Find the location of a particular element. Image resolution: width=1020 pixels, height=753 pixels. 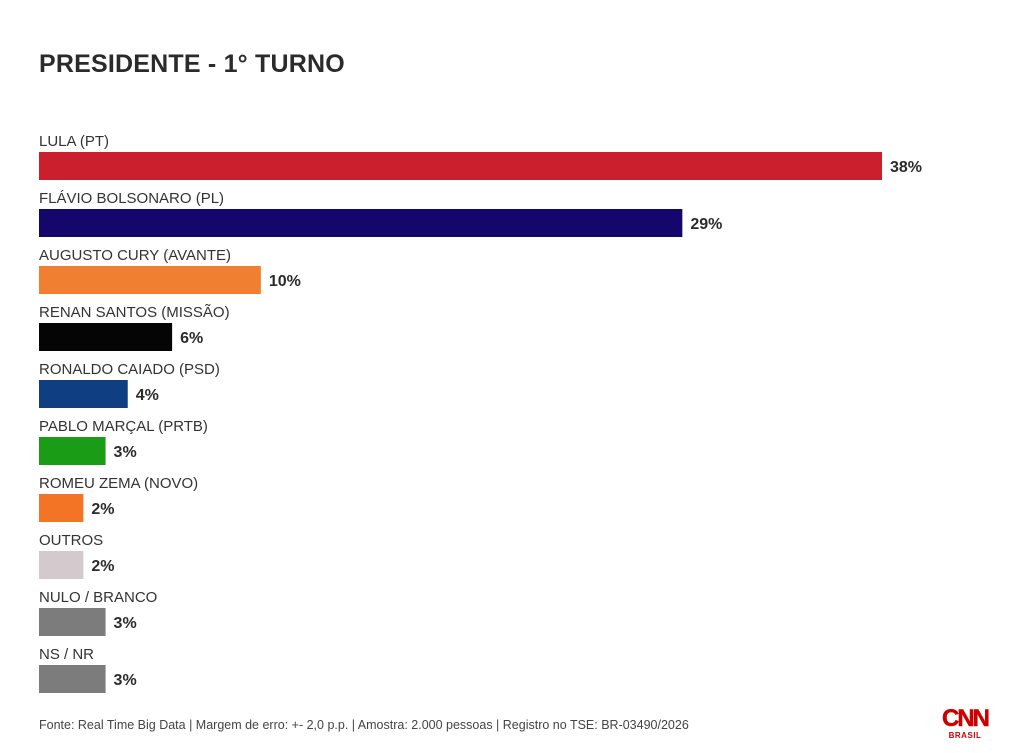

value-label-ronaldo-caiado-psd: 4% is located at coordinates (147, 395).